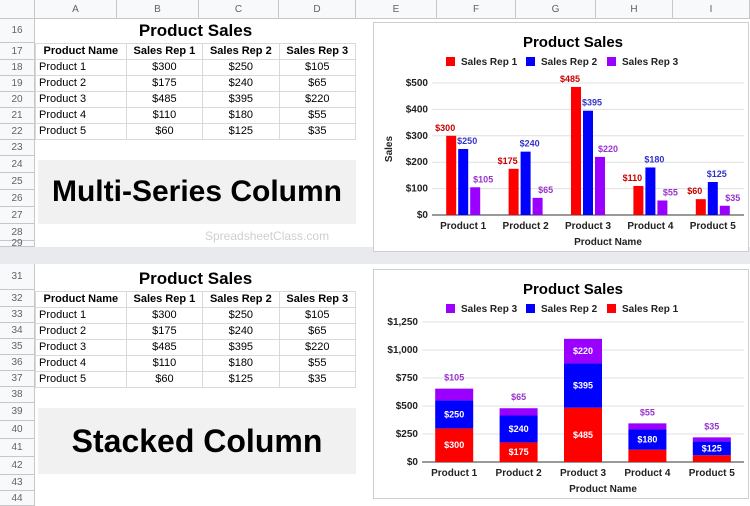  I want to click on row-header-39: 39, so click(17, 412).